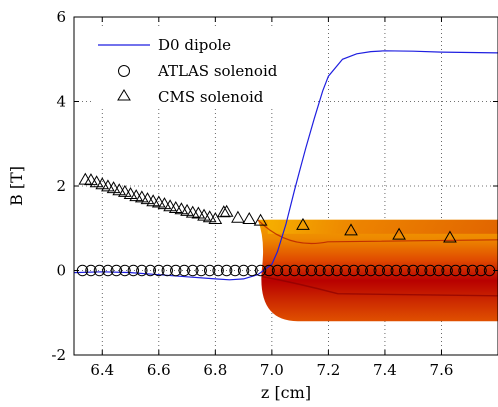 This screenshot has width=498, height=407. Describe the element at coordinates (124, 95) in the screenshot. I see `legend-cms-swatch` at that location.